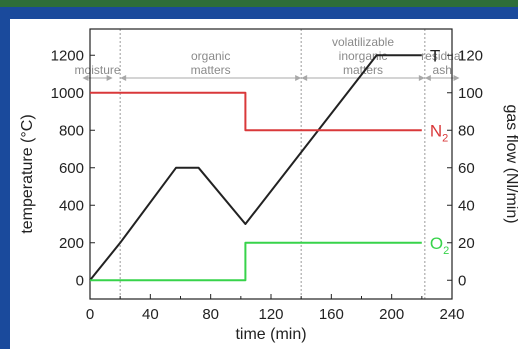  Describe the element at coordinates (67, 93) in the screenshot. I see `y-left-tick-label-5: 1000` at that location.